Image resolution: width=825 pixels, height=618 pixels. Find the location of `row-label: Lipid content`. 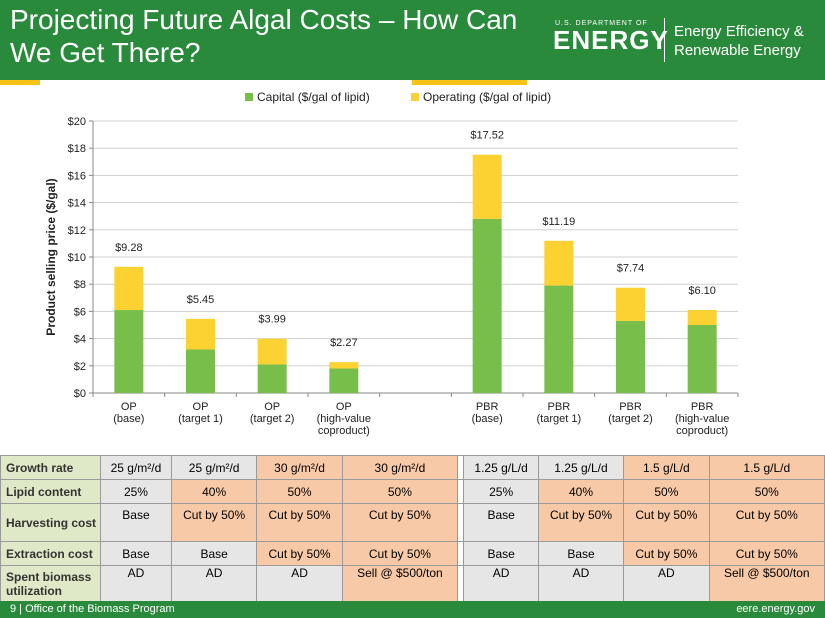

row-label: Lipid content is located at coordinates (50, 491).